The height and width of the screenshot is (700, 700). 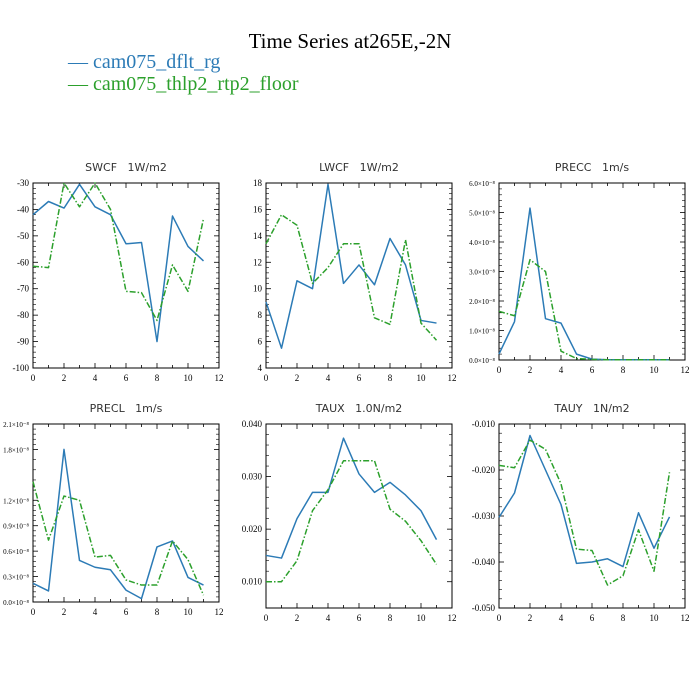 I want to click on y-tick-label: 16, so click(x=258, y=209).